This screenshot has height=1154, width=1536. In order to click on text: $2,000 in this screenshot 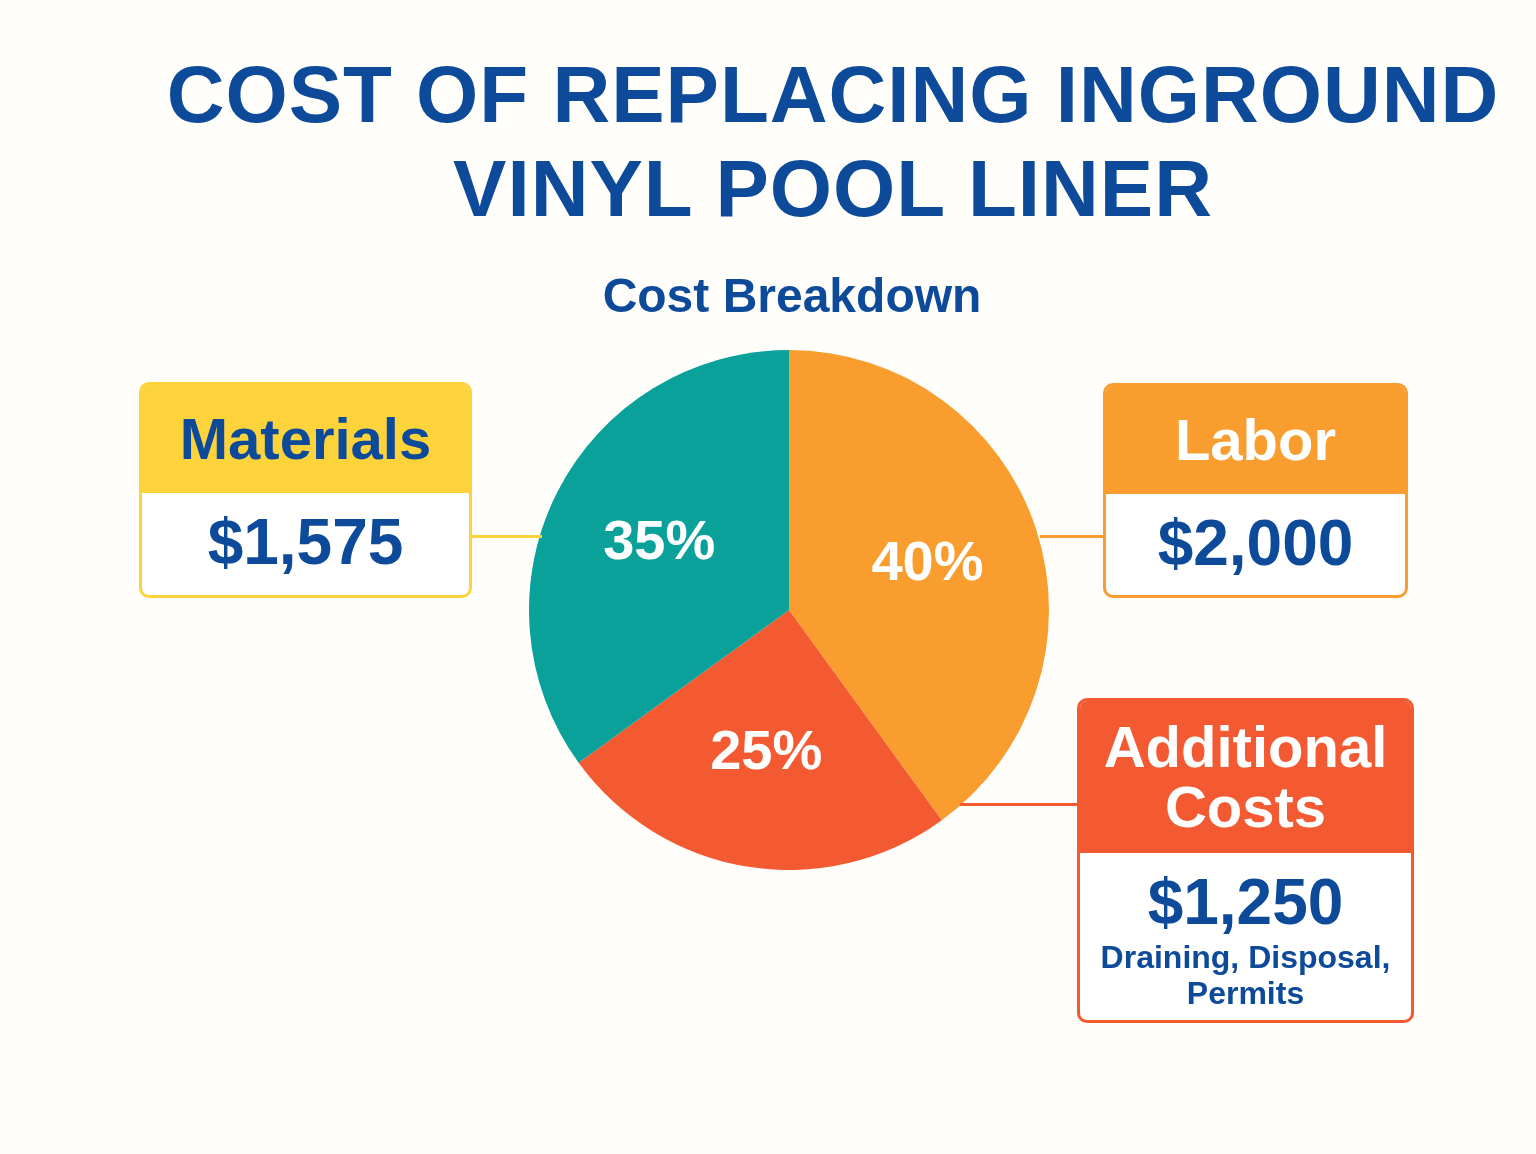, I will do `click(1255, 543)`.